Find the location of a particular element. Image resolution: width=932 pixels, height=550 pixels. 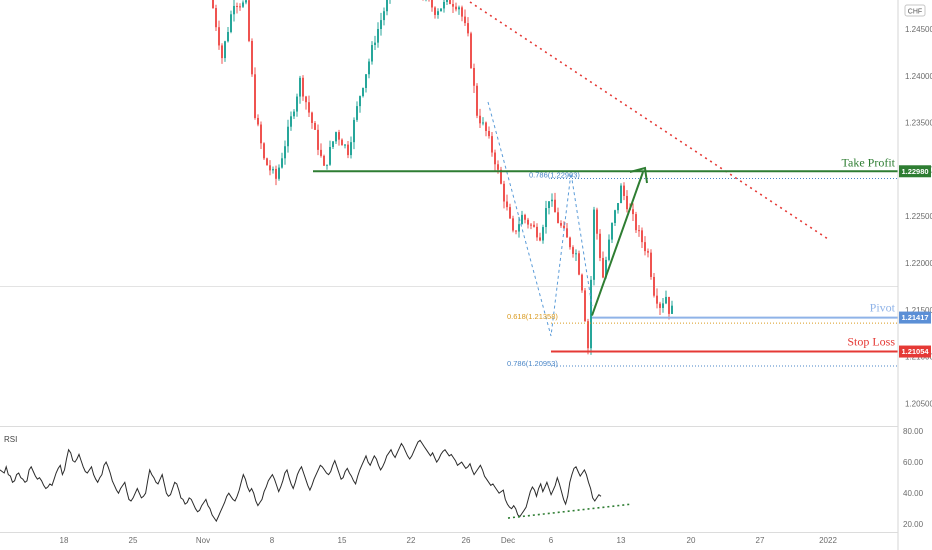

price-tick-label: 1.24000 is located at coordinates (918, 76).